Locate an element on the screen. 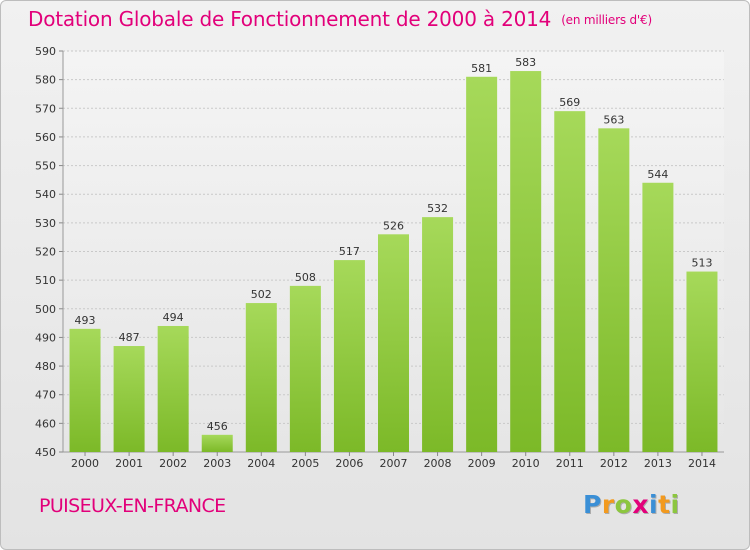 The height and width of the screenshot is (550, 750). y-tick-label: 530 is located at coordinates (45, 223).